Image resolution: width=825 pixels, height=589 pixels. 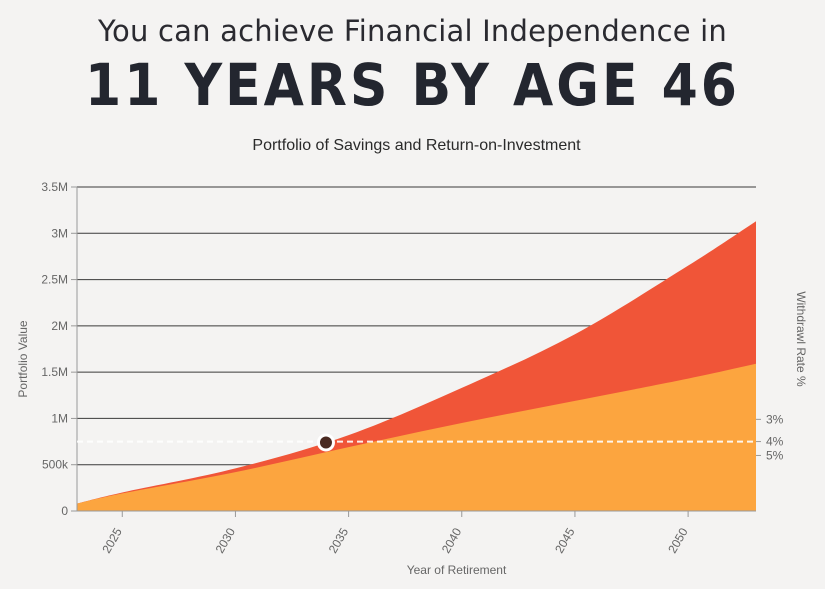 What do you see at coordinates (801, 339) in the screenshot?
I see `y2-axis-label: Withdrawl Rate %` at bounding box center [801, 339].